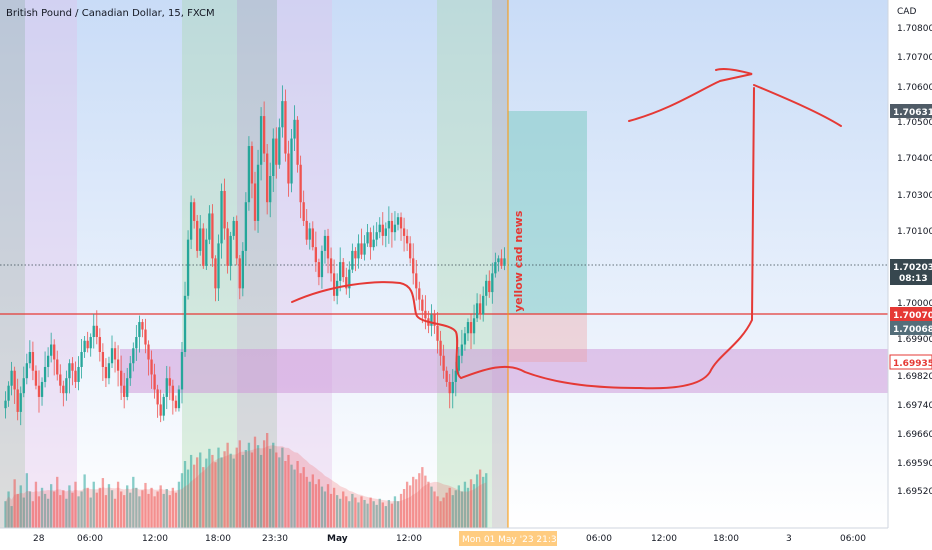 Image resolution: width=932 pixels, height=550 pixels. What do you see at coordinates (912, 268) in the screenshot?
I see `price-tag-last-label: 1.70203` at bounding box center [912, 268].